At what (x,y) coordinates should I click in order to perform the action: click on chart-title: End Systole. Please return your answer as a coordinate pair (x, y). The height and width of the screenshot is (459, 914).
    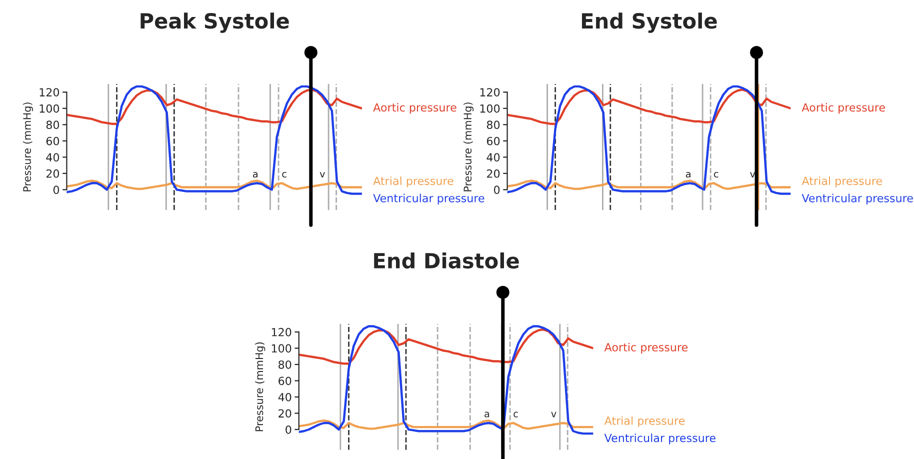
    Looking at the image, I should click on (649, 22).